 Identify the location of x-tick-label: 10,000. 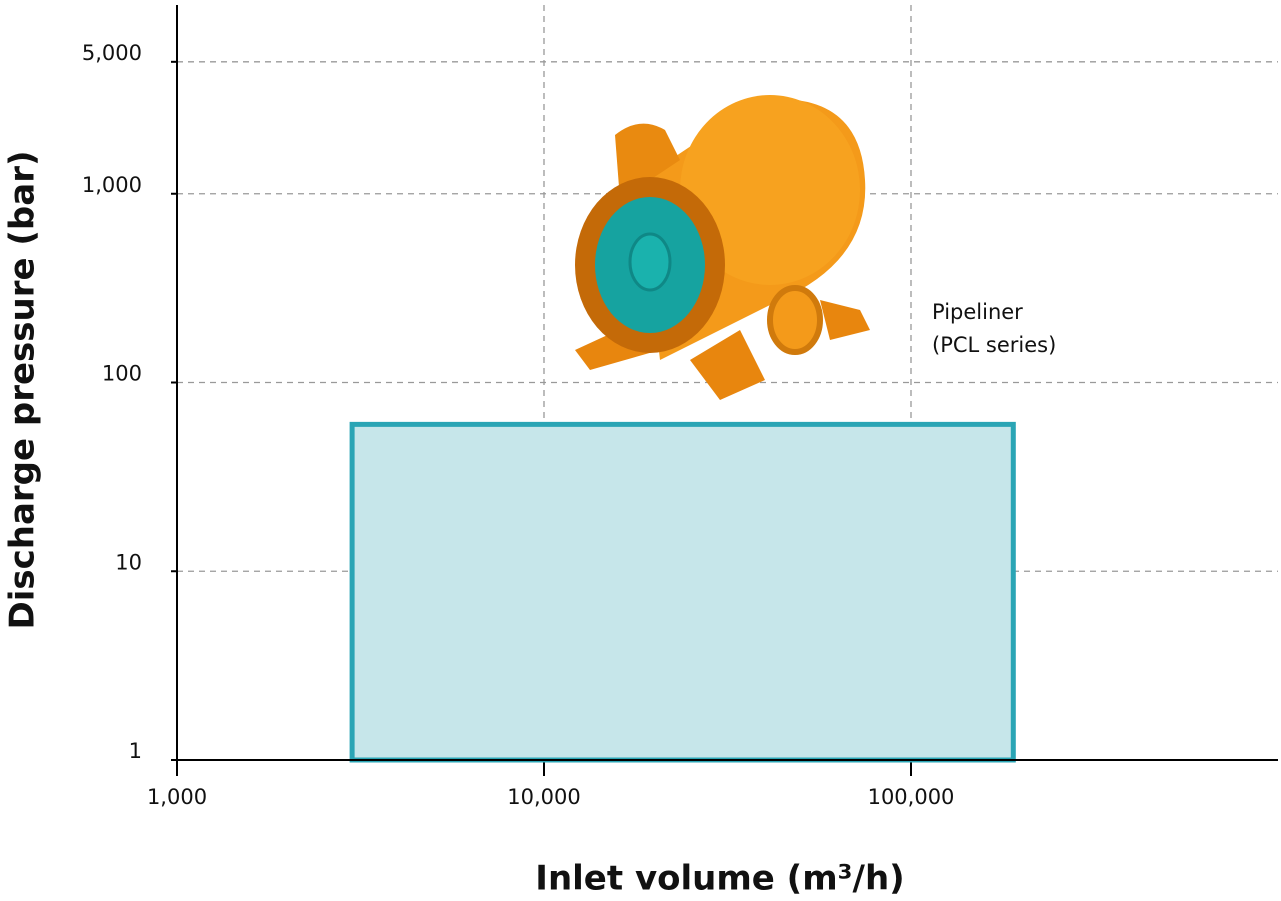
(543, 797).